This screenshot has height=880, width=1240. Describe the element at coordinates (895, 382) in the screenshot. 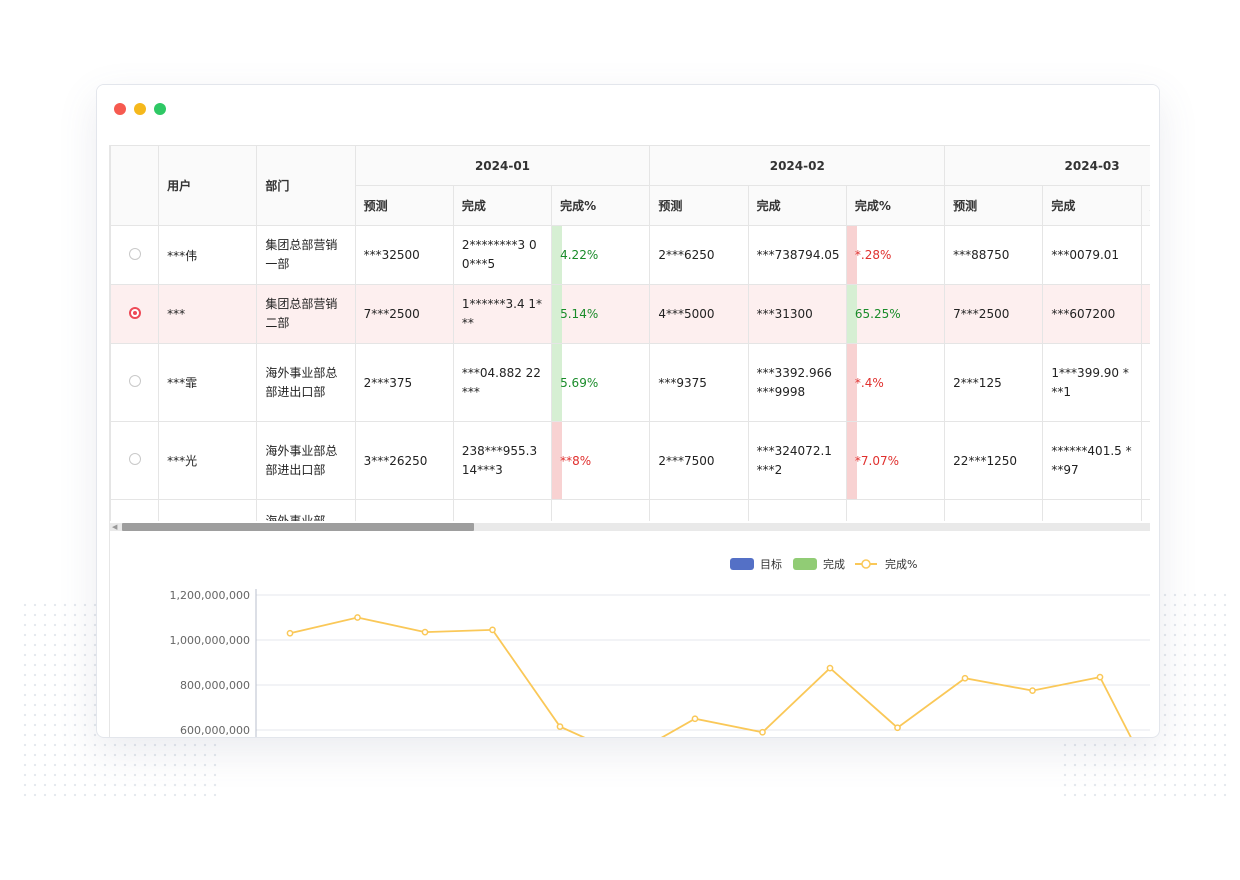

I see `pct-cell: *.4%` at that location.